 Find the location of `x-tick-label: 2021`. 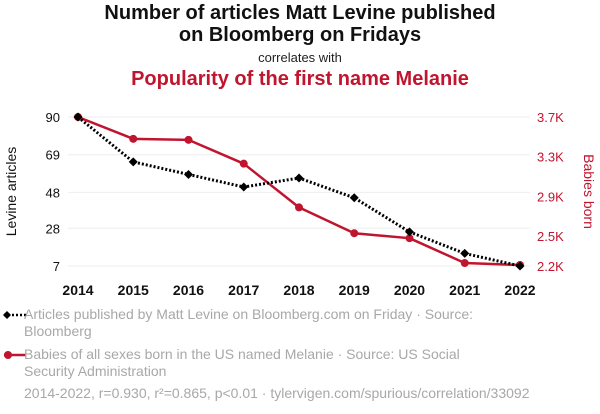

x-tick-label: 2021 is located at coordinates (464, 290).